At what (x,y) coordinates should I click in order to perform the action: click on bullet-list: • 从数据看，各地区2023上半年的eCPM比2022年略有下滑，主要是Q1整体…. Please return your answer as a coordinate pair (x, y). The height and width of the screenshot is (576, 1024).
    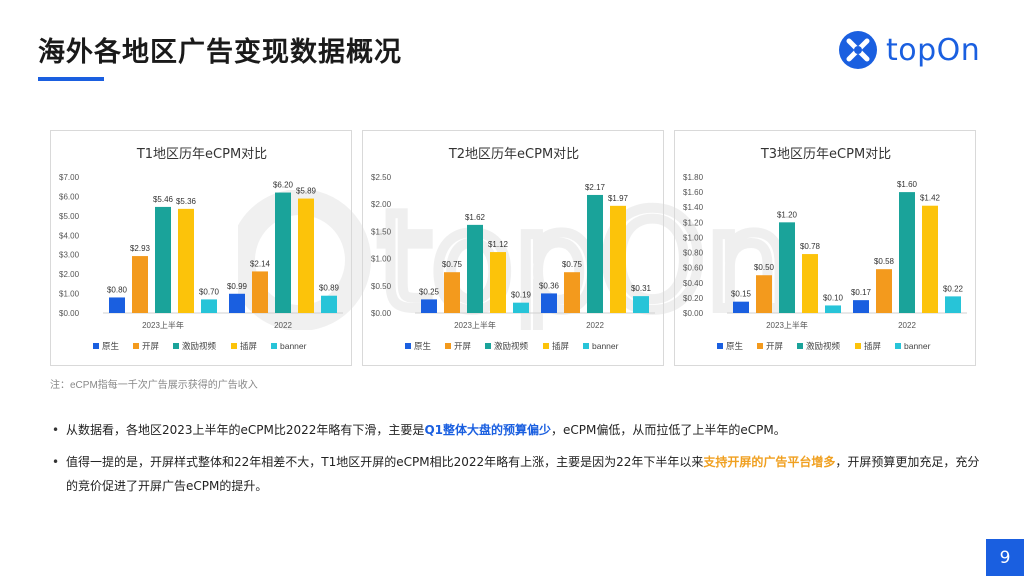
    Looking at the image, I should click on (517, 462).